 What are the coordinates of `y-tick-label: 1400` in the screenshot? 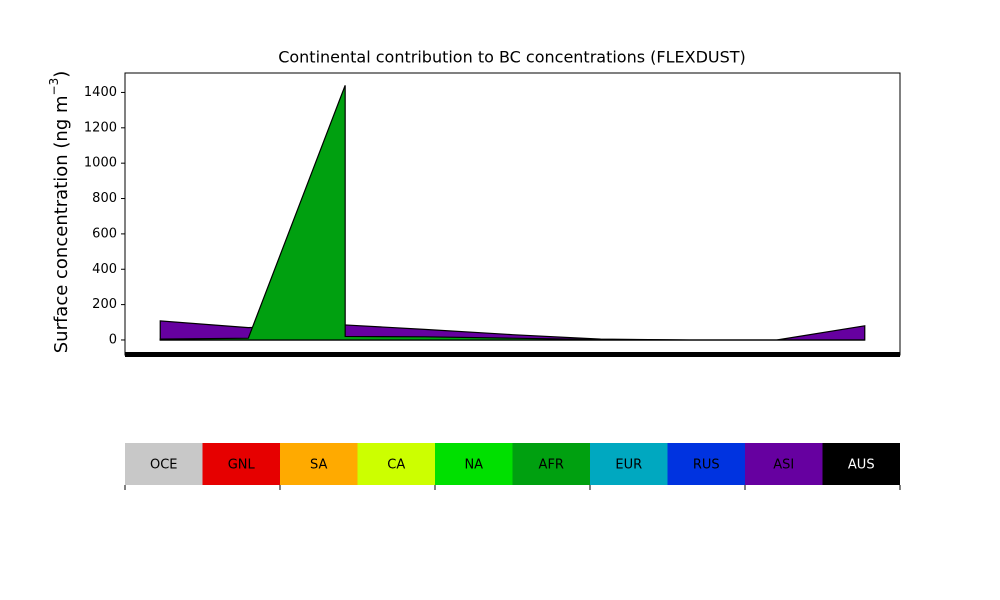 It's located at (100, 92).